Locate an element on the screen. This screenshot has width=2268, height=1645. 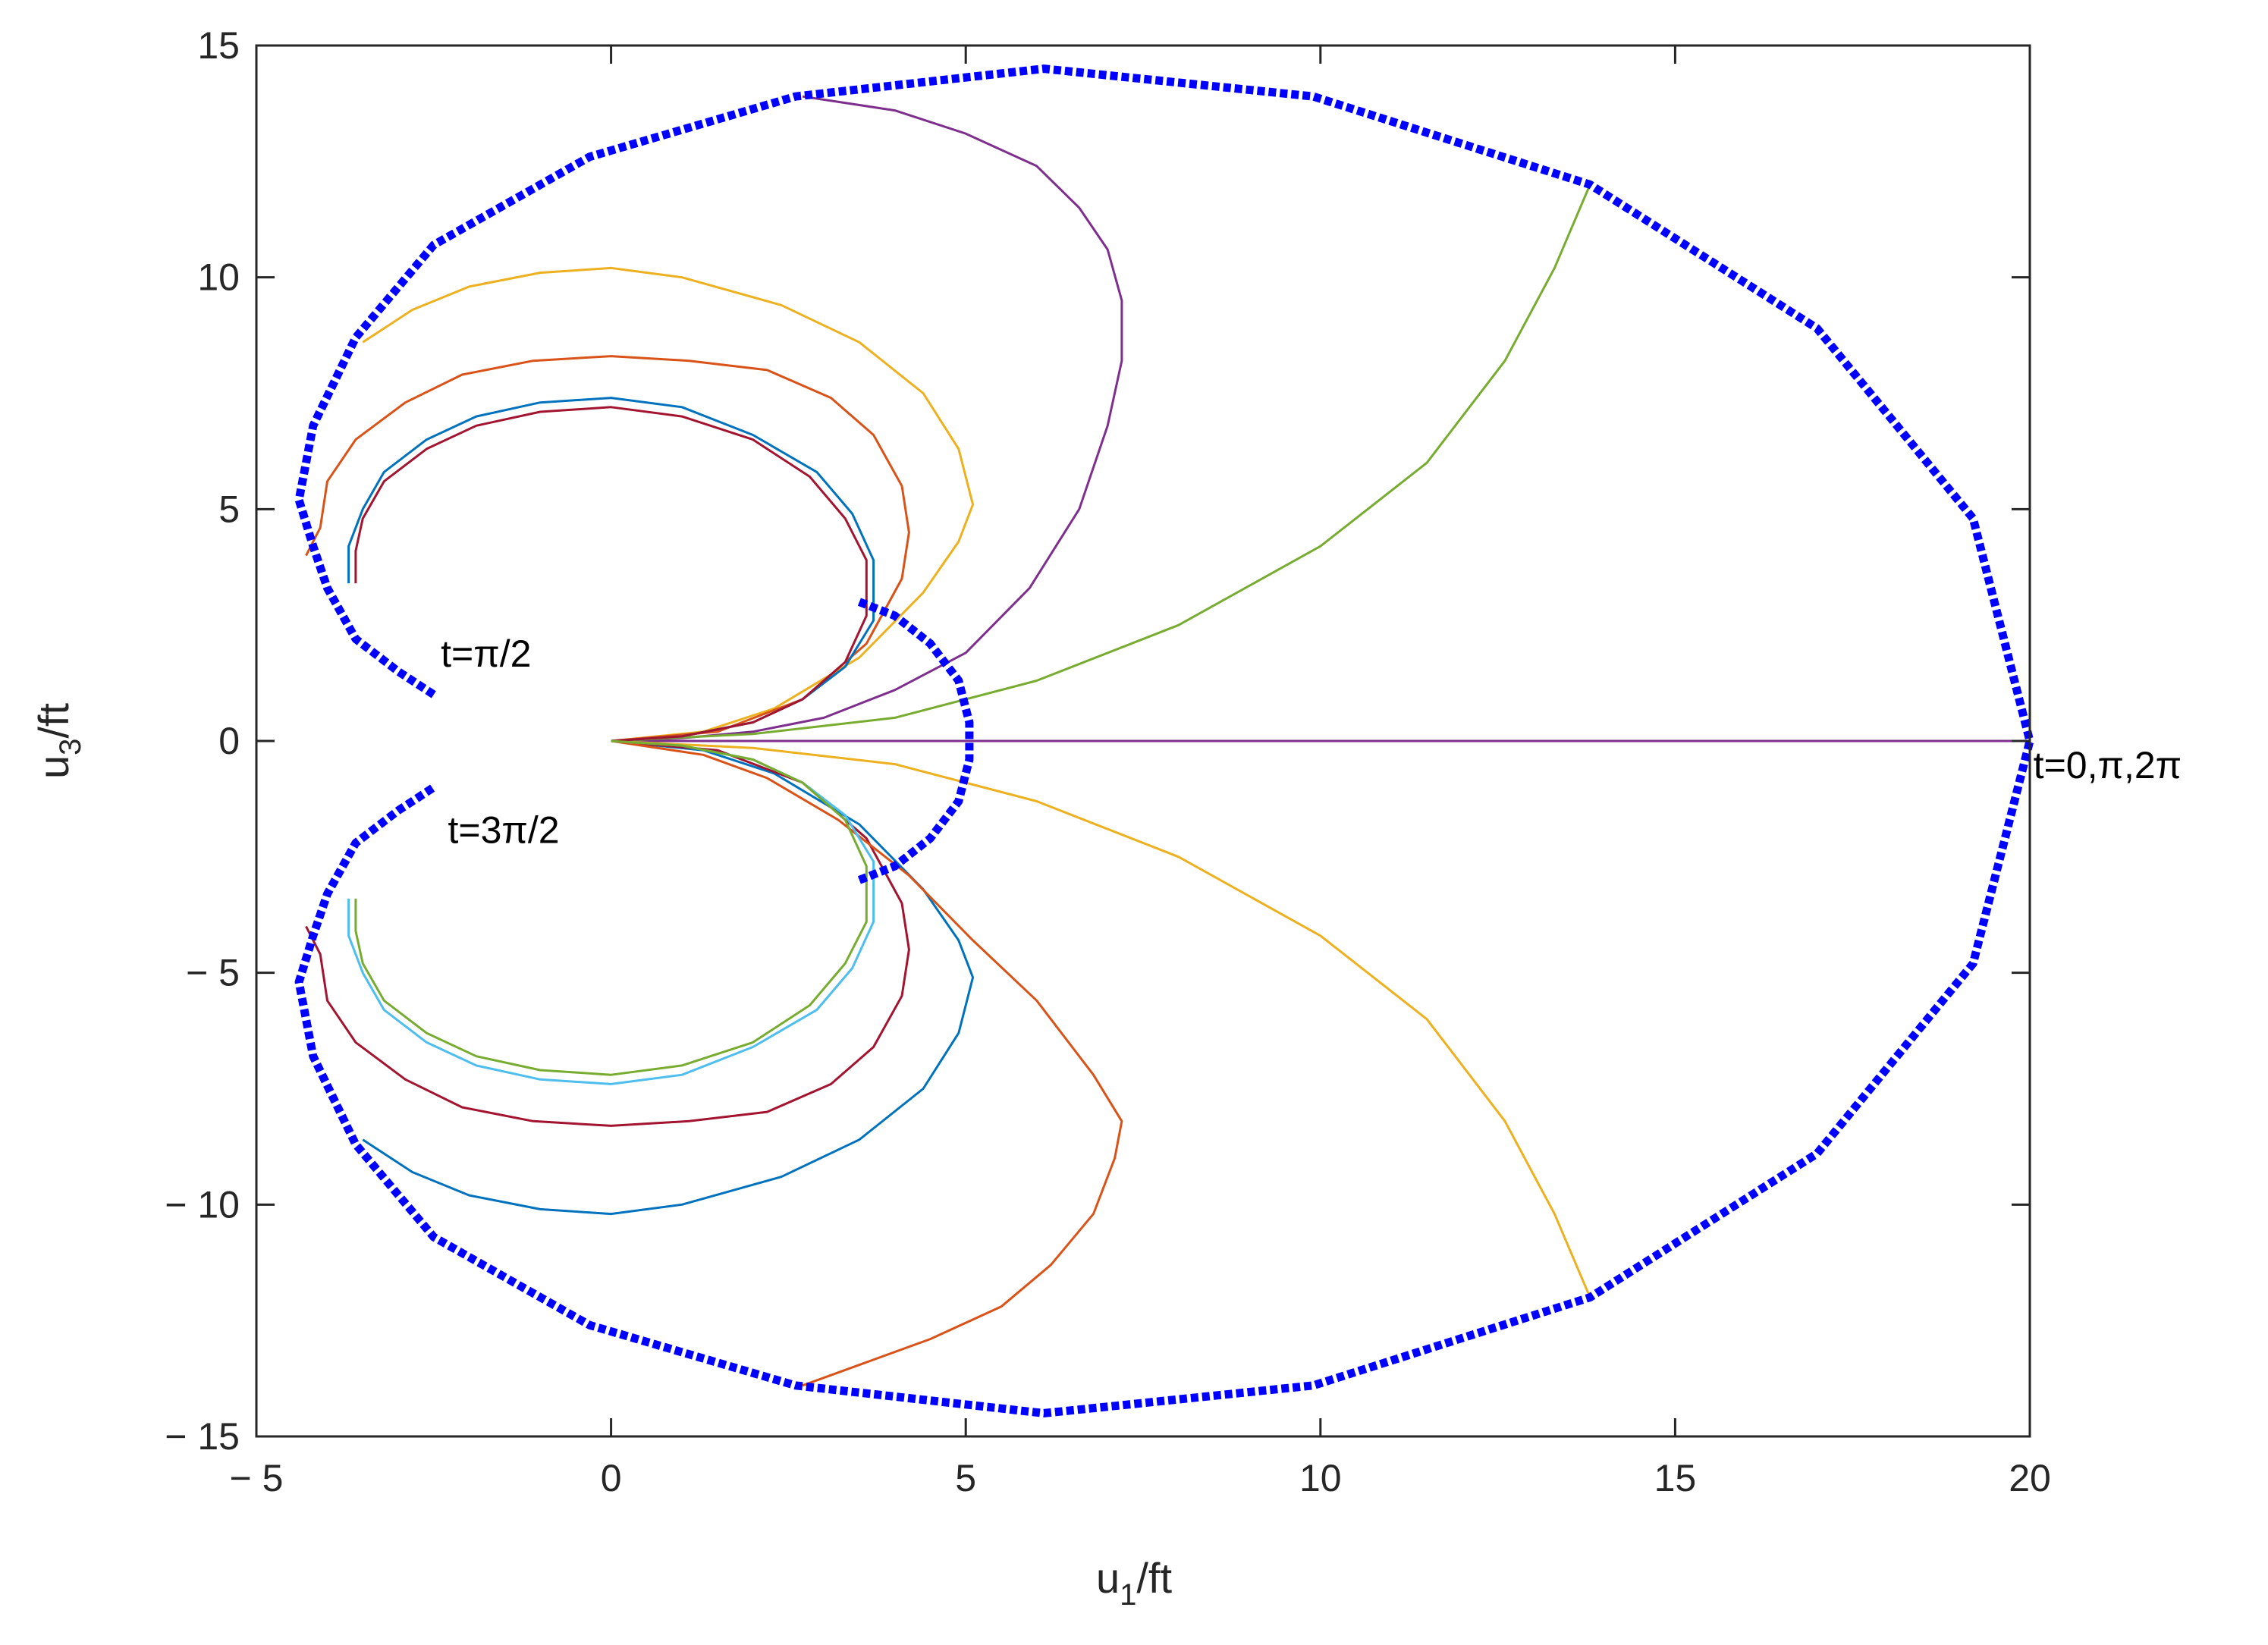
annotations-layer: t=π/2 t=3π/2 t=0,π,2π is located at coordinates (1311, 742).